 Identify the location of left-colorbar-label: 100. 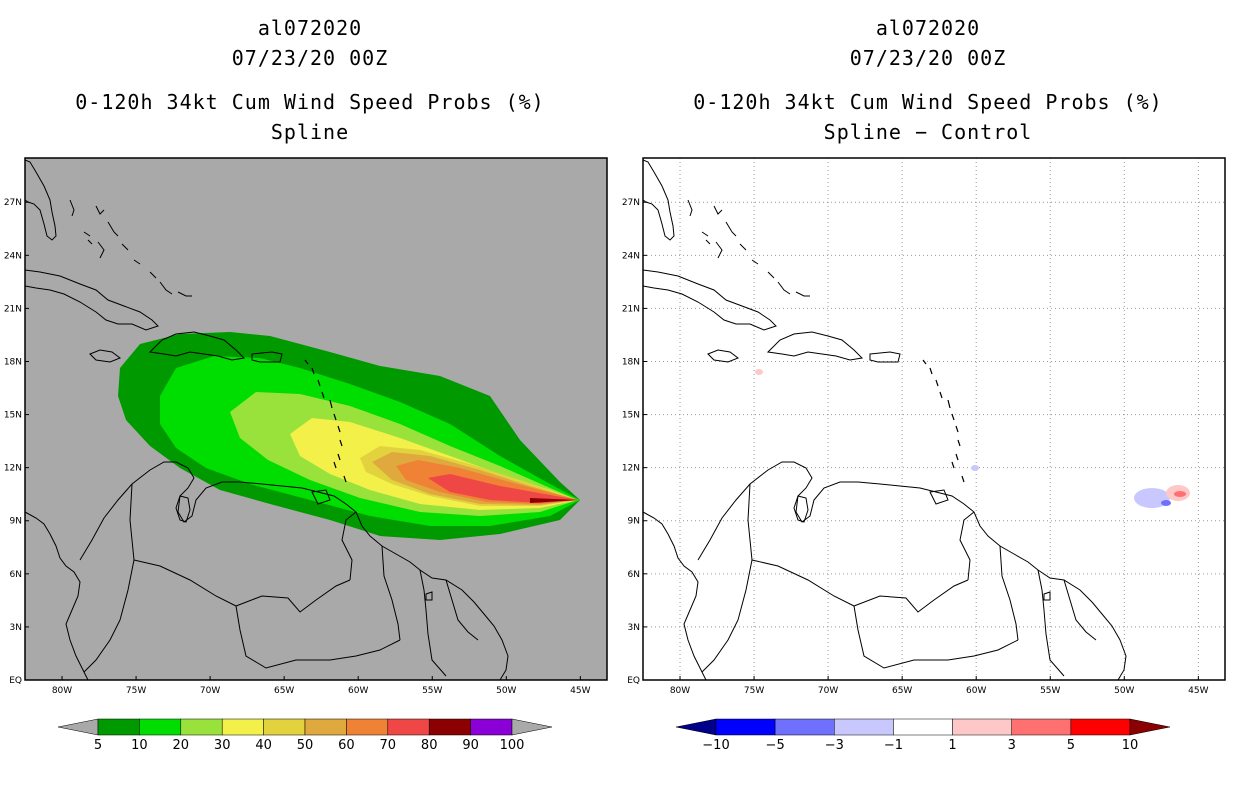
(512, 745).